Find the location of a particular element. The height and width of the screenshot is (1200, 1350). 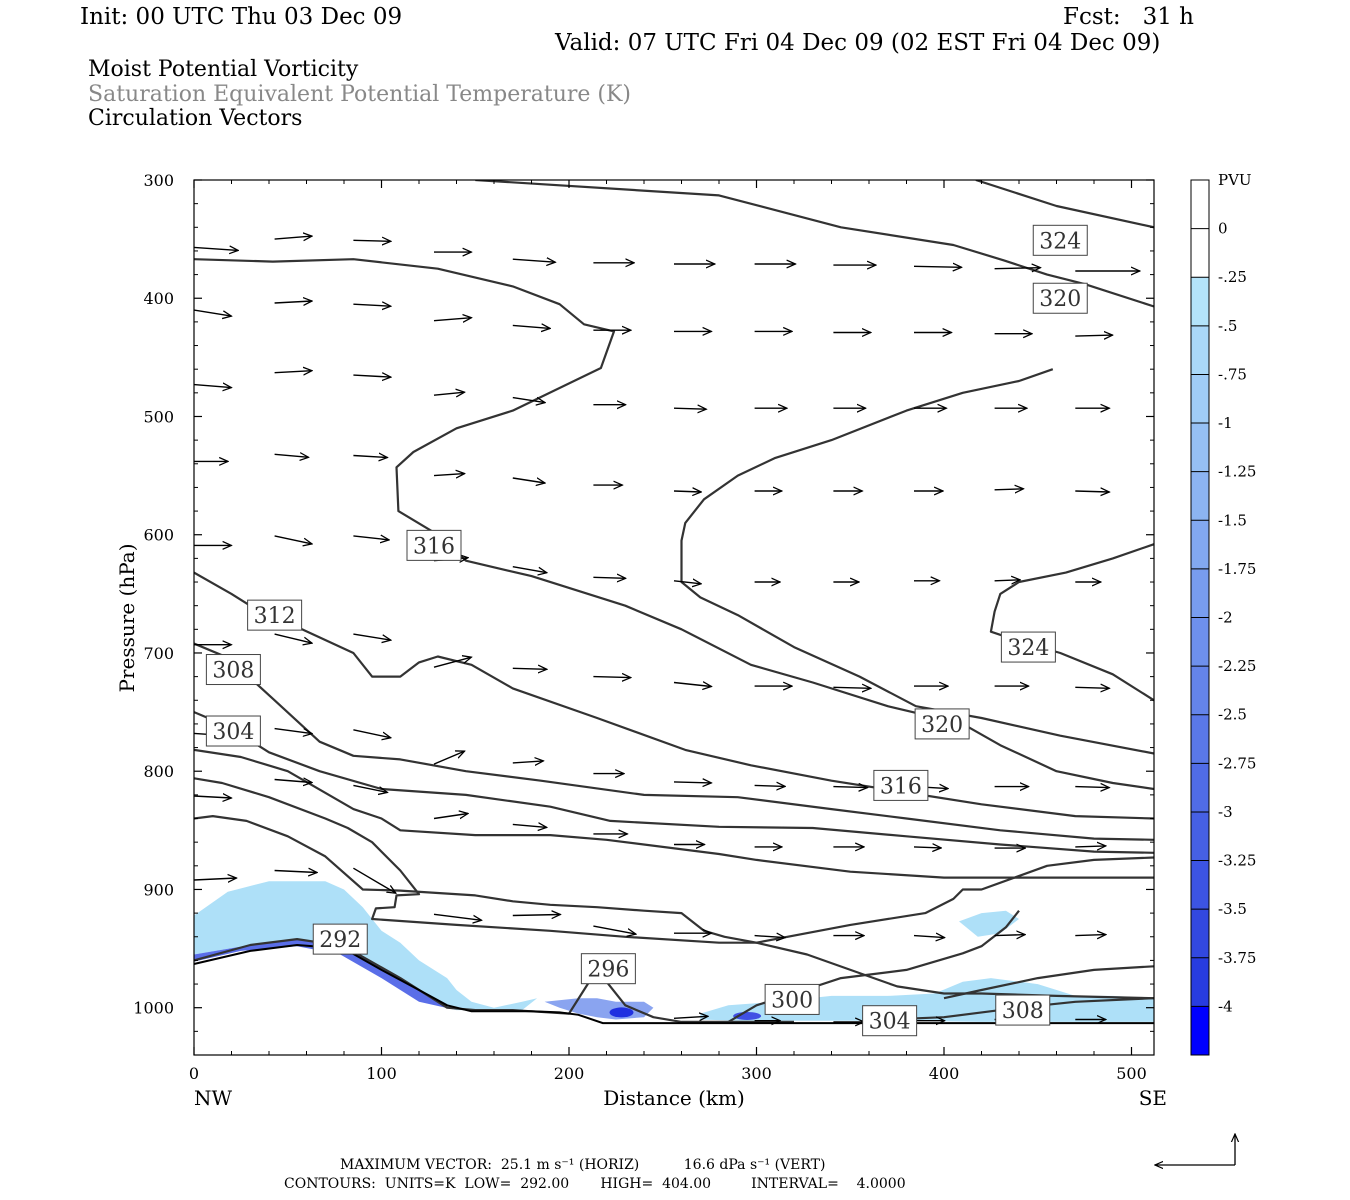

svg-text: 300 is located at coordinates (792, 1000).